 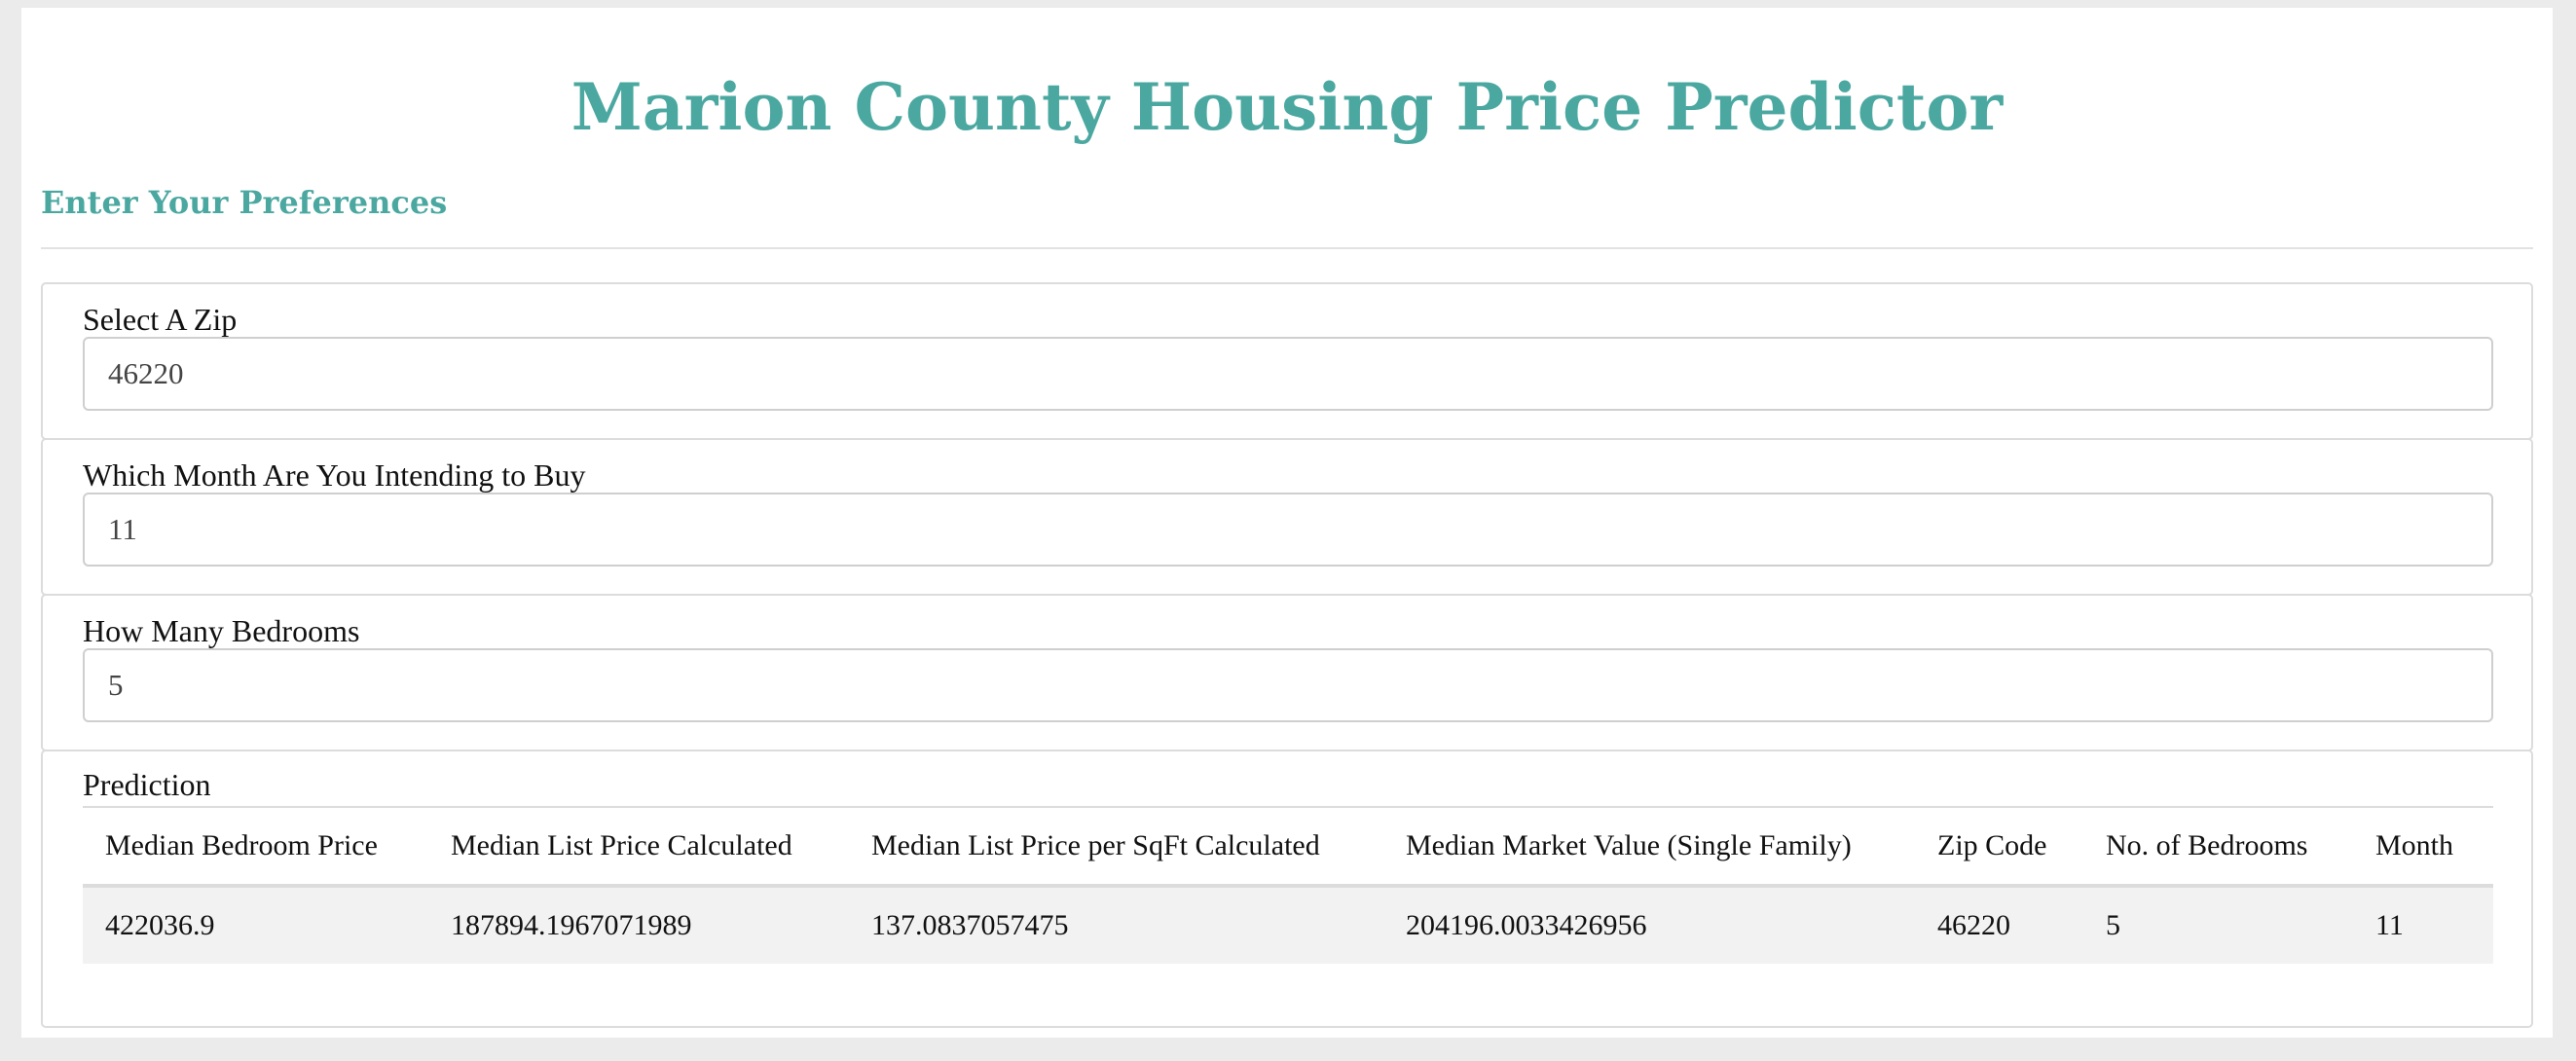 What do you see at coordinates (1999, 925) in the screenshot?
I see `cell-zip-code: 46220` at bounding box center [1999, 925].